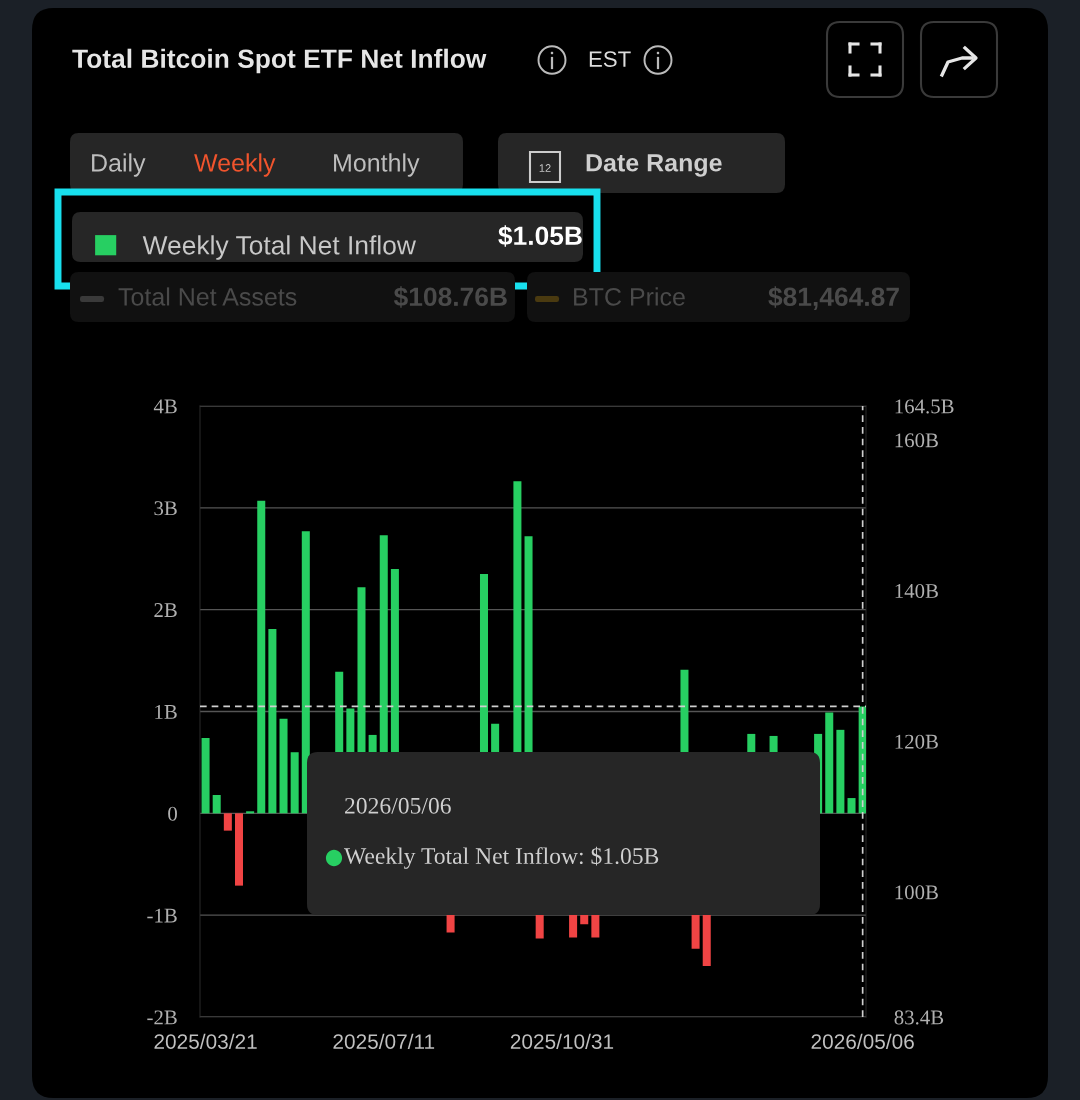 The image size is (1080, 1100). What do you see at coordinates (540, 236) in the screenshot?
I see `text: $1.05B` at bounding box center [540, 236].